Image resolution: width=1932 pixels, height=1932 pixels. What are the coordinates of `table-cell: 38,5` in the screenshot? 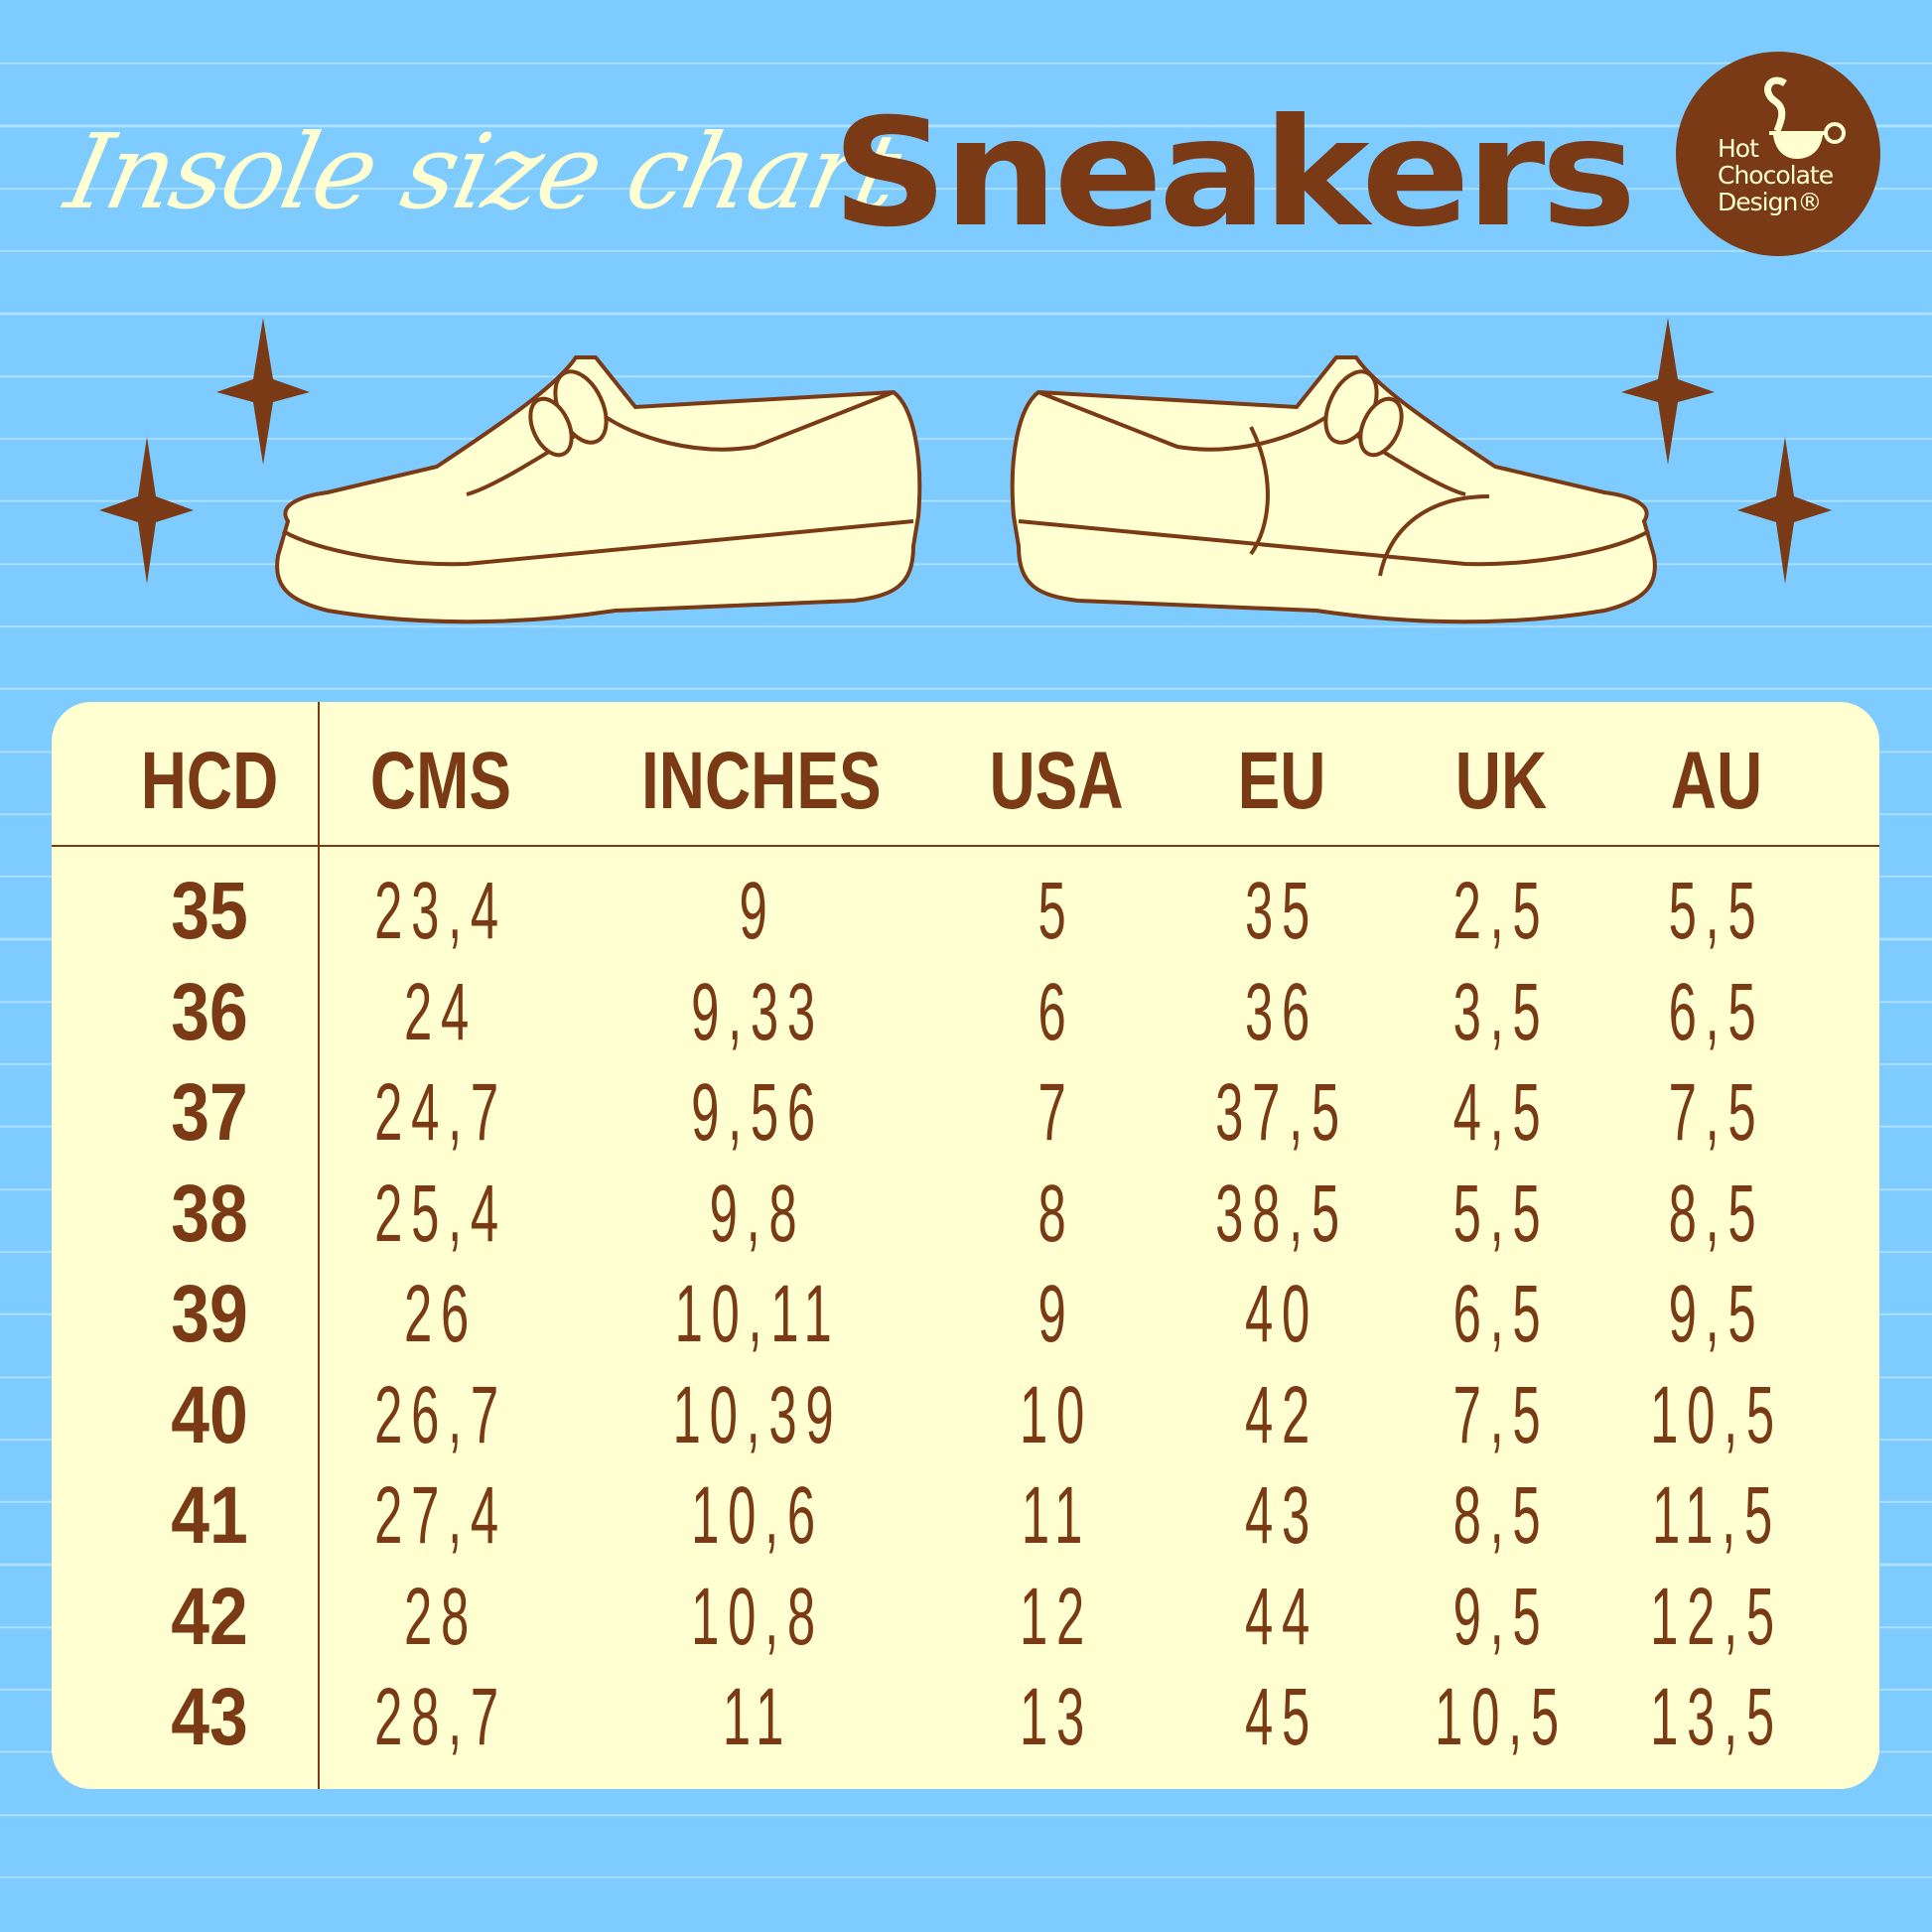 It's located at (1281, 1213).